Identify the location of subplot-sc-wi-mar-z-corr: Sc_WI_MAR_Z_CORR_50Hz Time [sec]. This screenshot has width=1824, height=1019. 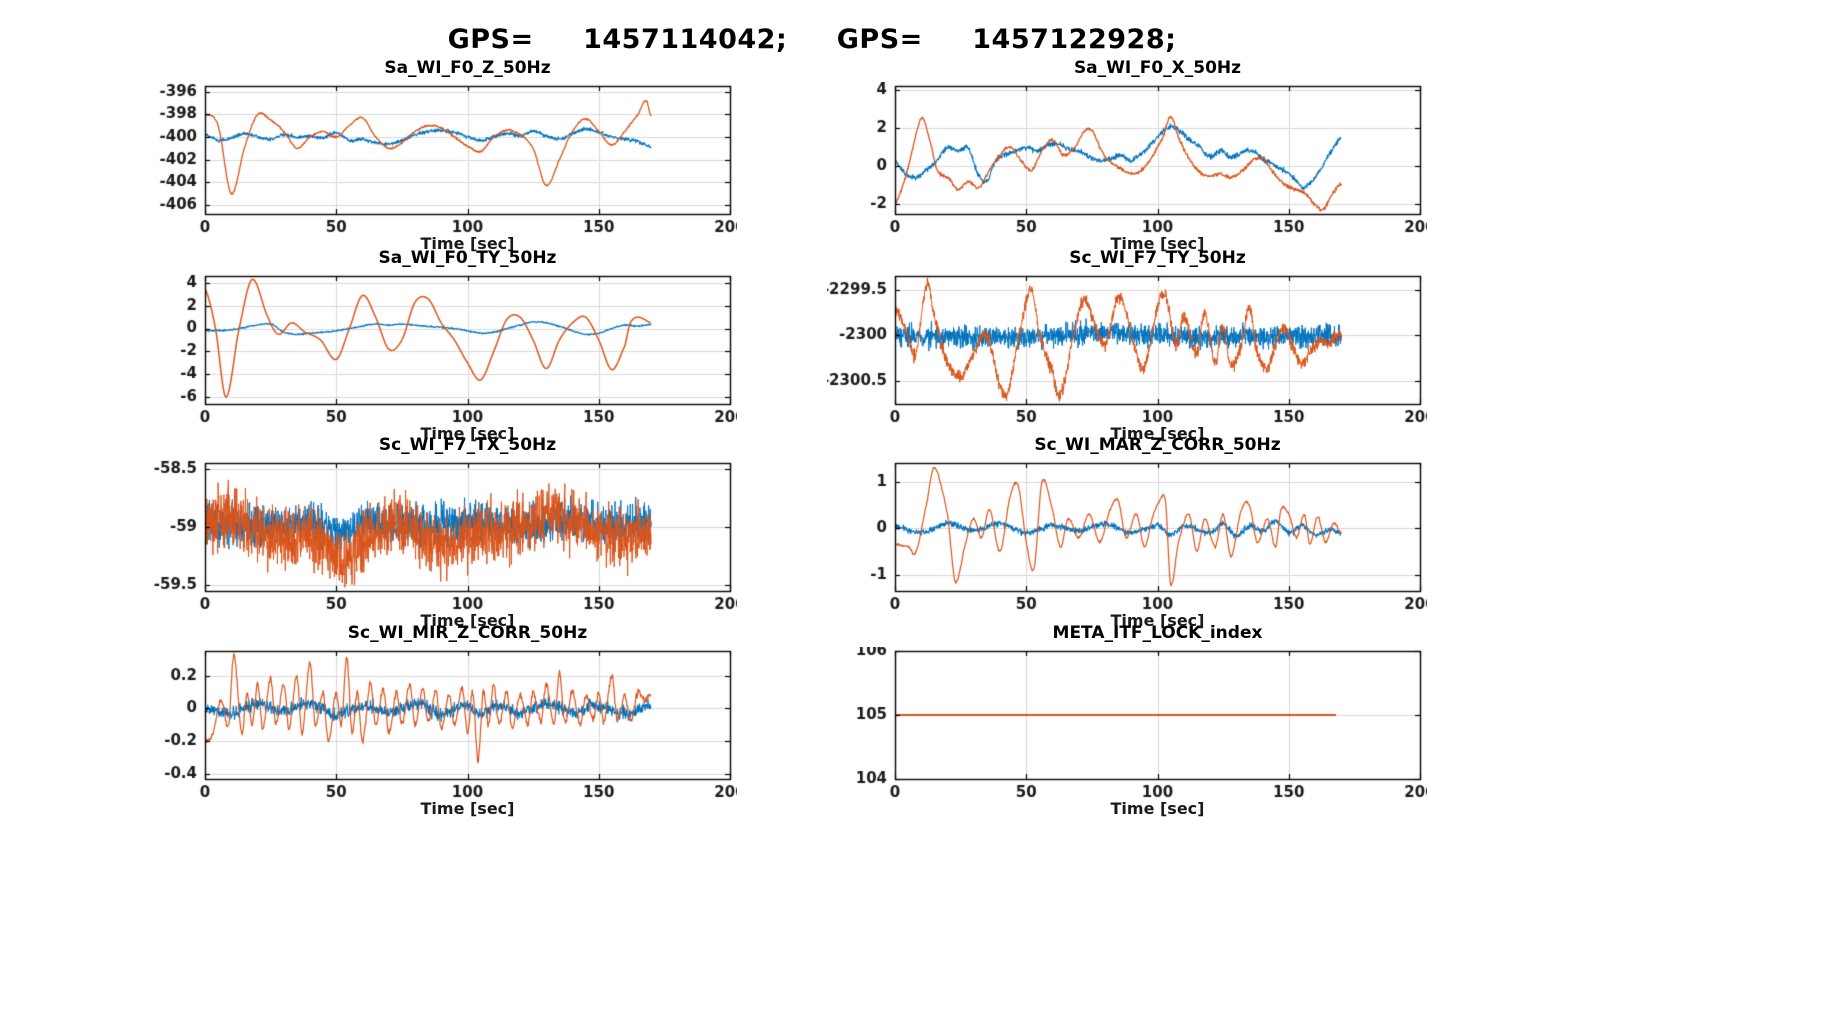
(1127, 541).